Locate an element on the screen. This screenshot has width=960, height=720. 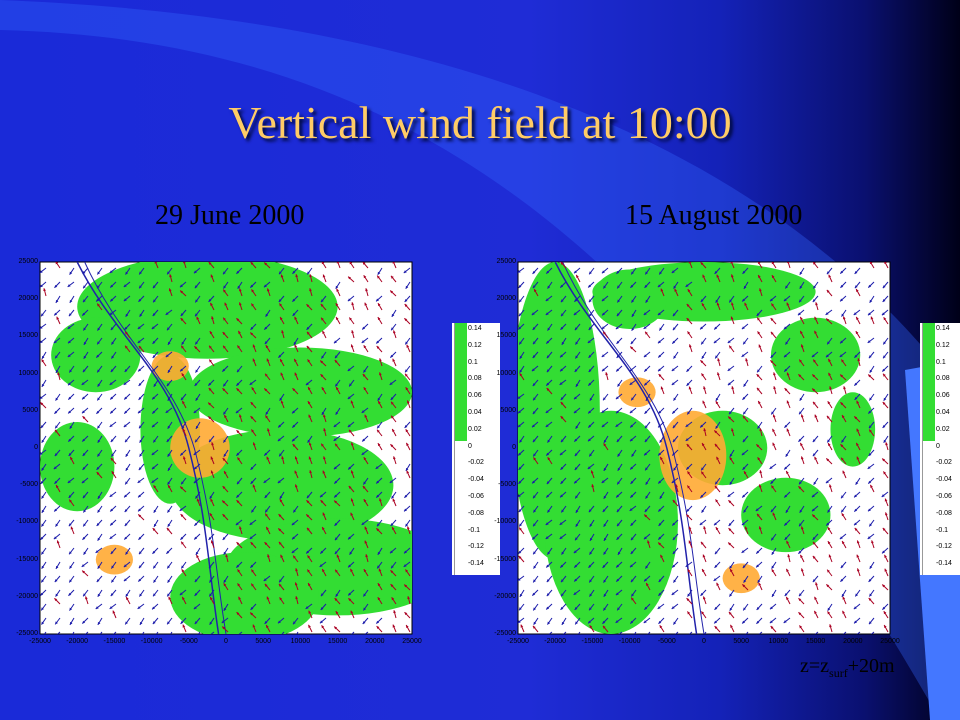
colorbar-label: 0.14 is located at coordinates (475, 328).